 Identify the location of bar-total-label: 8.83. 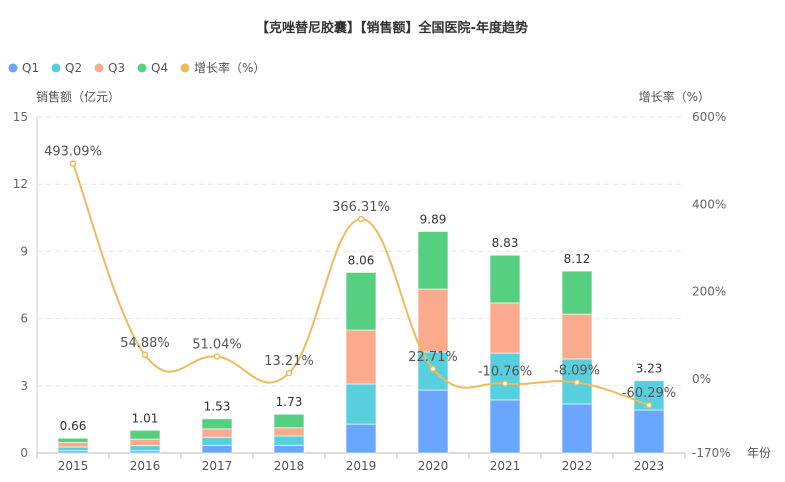
(505, 243).